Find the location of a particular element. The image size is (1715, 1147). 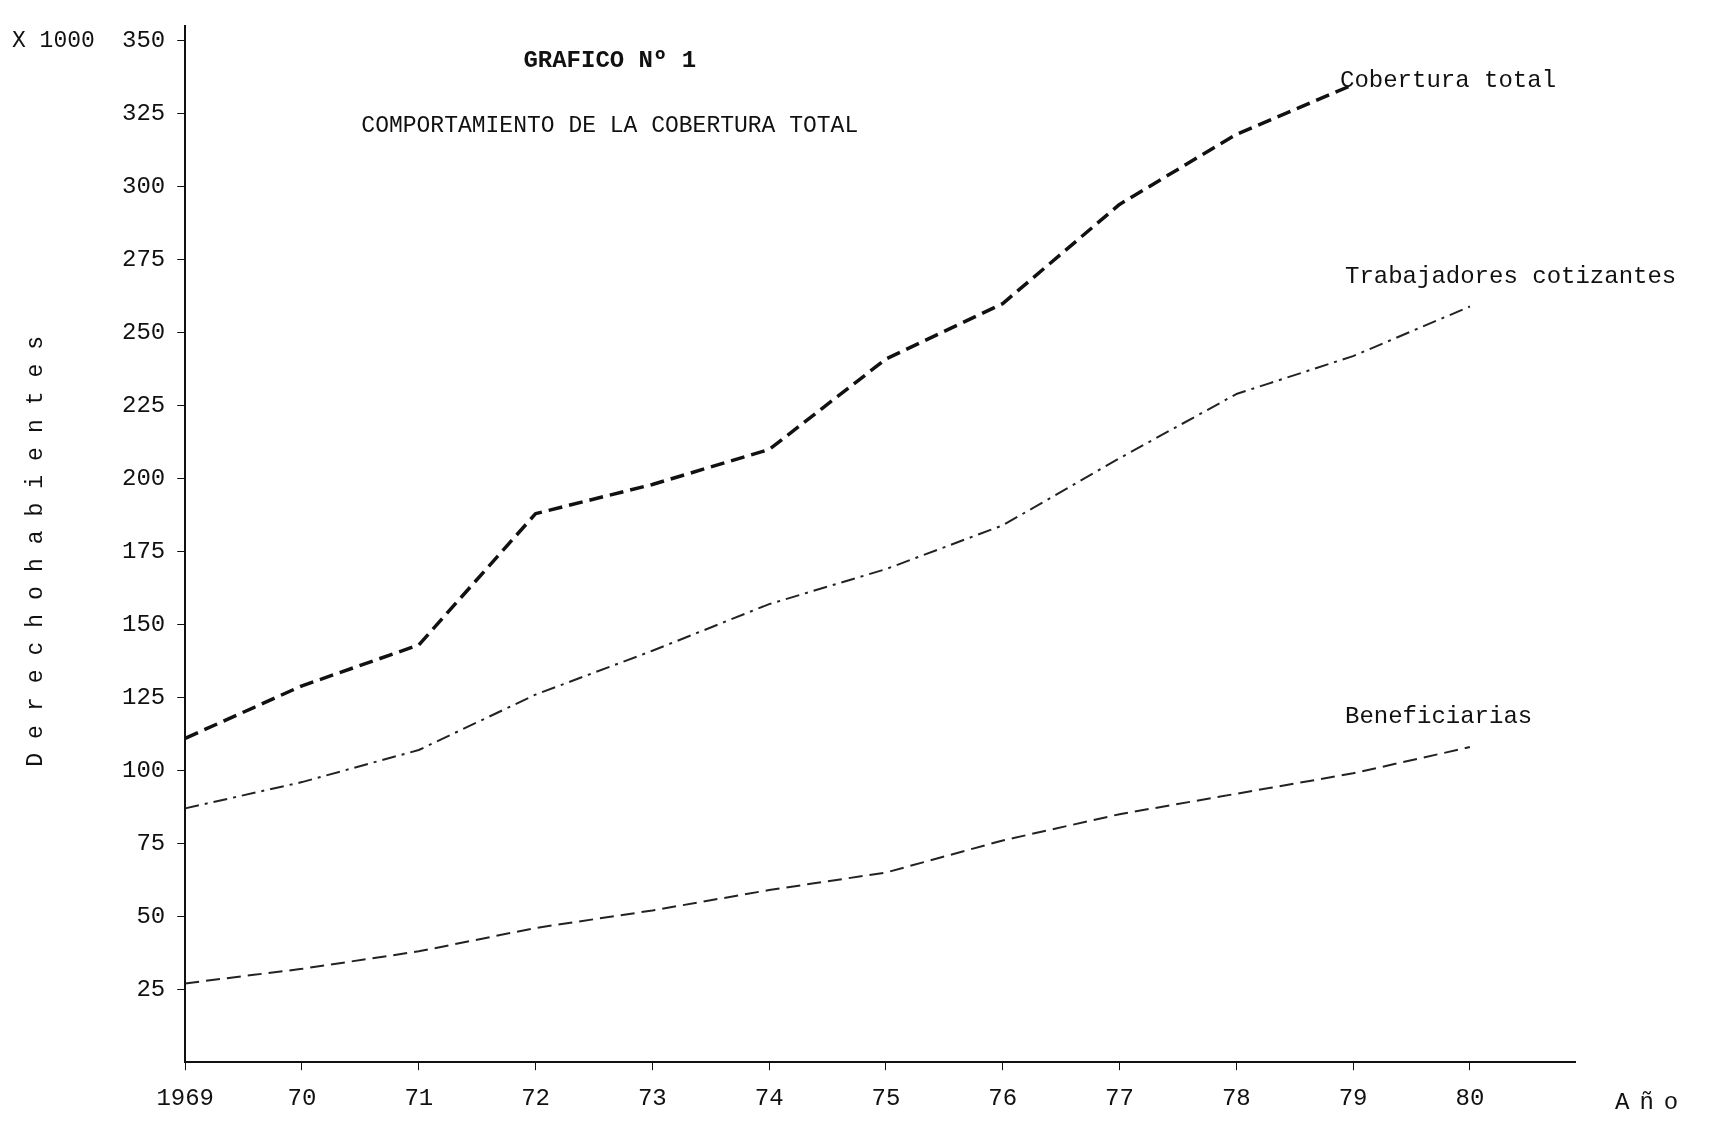

x-axis-title: Año is located at coordinates (1652, 1102).